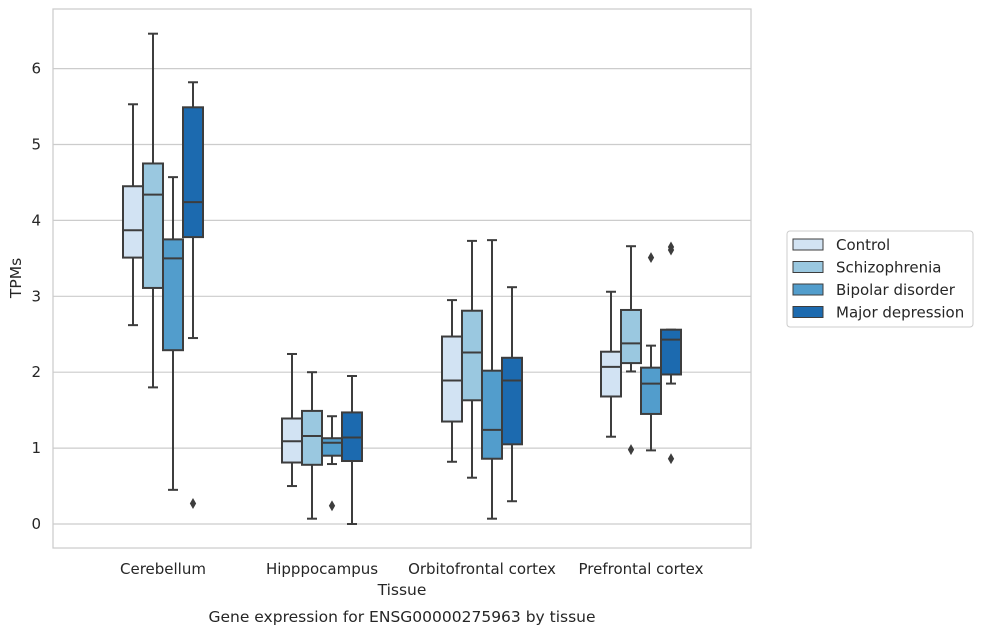 The width and height of the screenshot is (983, 634). What do you see at coordinates (900, 313) in the screenshot?
I see `legend-label: Major depression` at bounding box center [900, 313].